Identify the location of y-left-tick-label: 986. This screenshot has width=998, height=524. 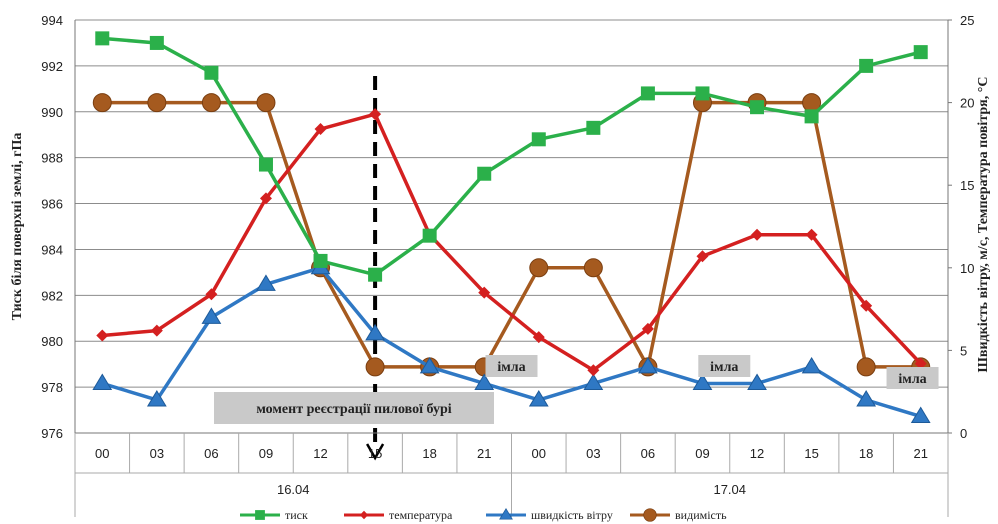
(52, 204).